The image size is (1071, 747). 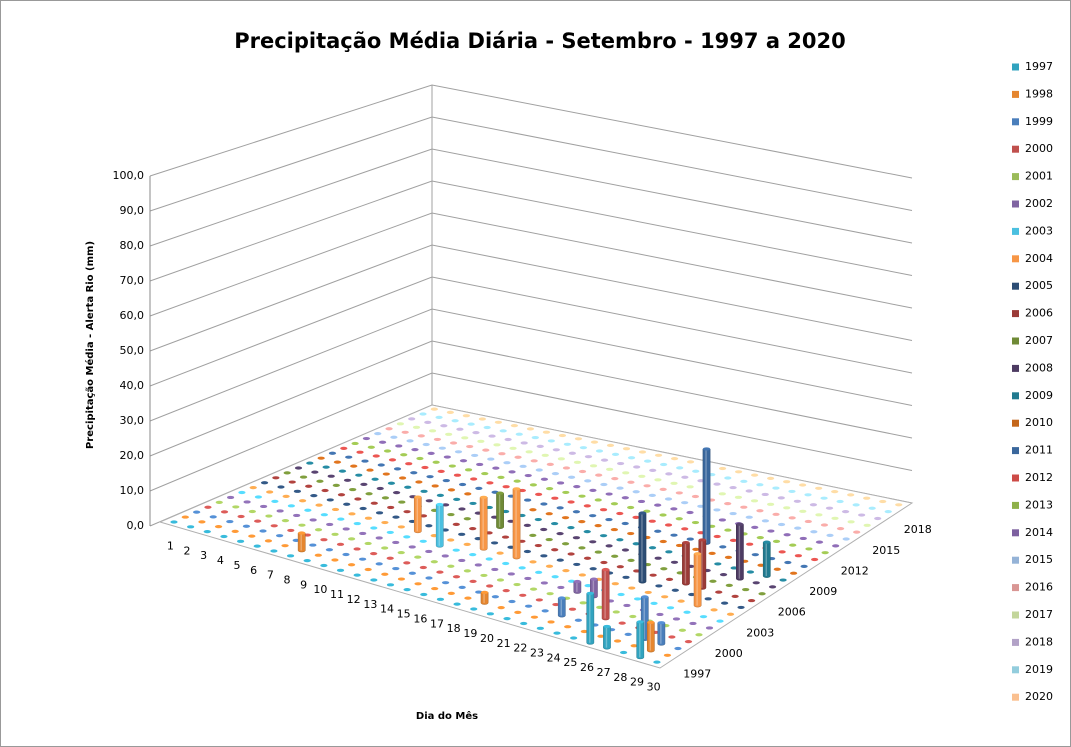 I want to click on z-tick-label: 2000, so click(x=729, y=653).